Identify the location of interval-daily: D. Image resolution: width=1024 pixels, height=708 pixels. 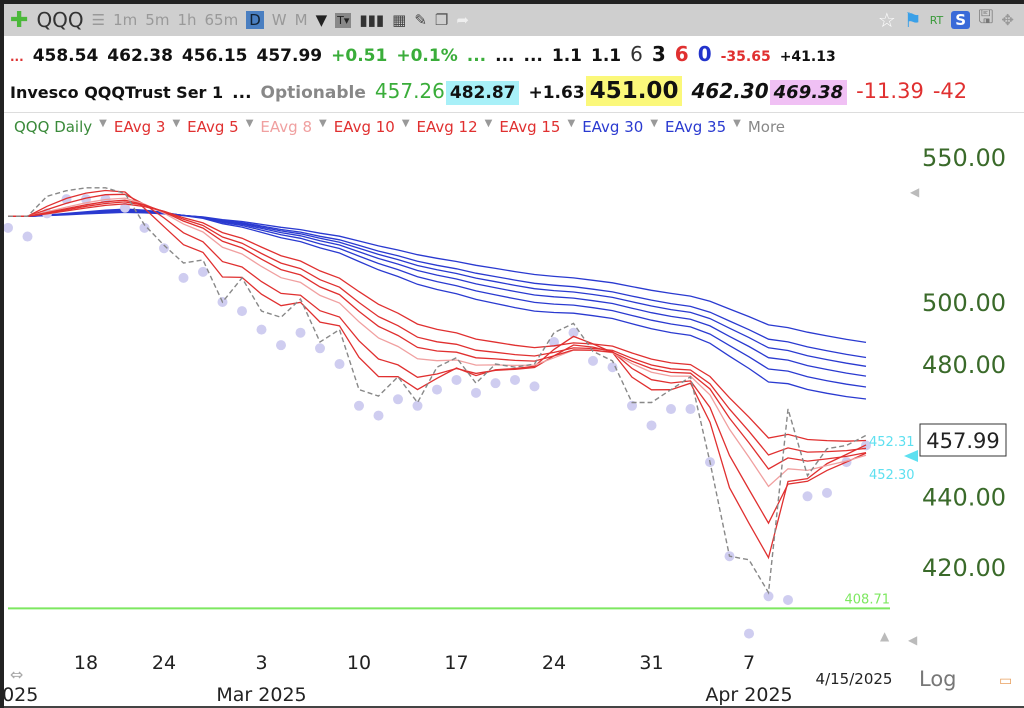
(255, 20).